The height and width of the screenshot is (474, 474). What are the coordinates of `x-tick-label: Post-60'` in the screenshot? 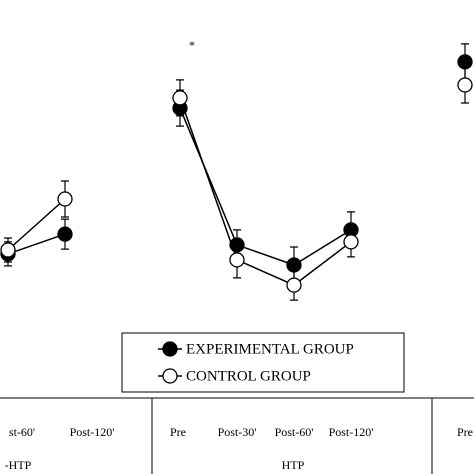 It's located at (294, 432).